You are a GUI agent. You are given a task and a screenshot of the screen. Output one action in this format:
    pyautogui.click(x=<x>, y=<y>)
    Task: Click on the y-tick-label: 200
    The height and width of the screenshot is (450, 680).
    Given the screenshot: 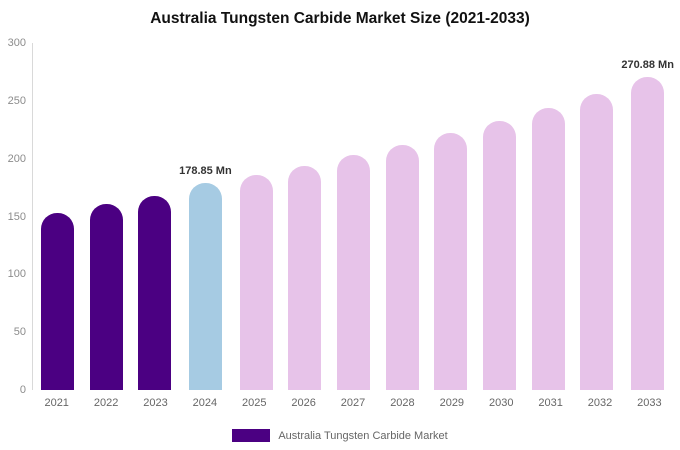 What is the action you would take?
    pyautogui.click(x=16, y=158)
    